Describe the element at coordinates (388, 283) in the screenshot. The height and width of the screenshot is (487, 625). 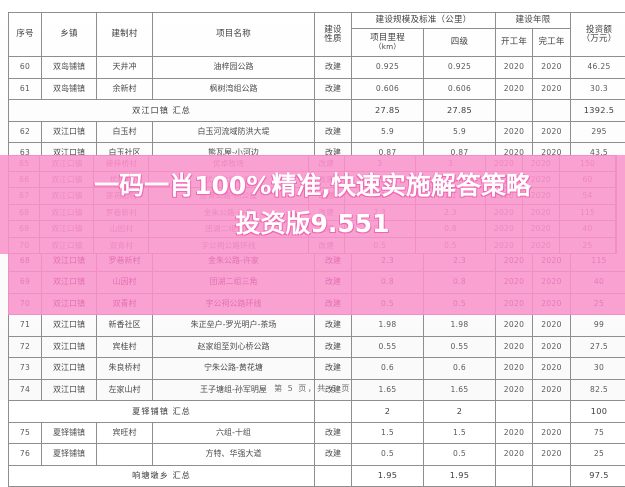
I see `cell-km: 0.8` at that location.